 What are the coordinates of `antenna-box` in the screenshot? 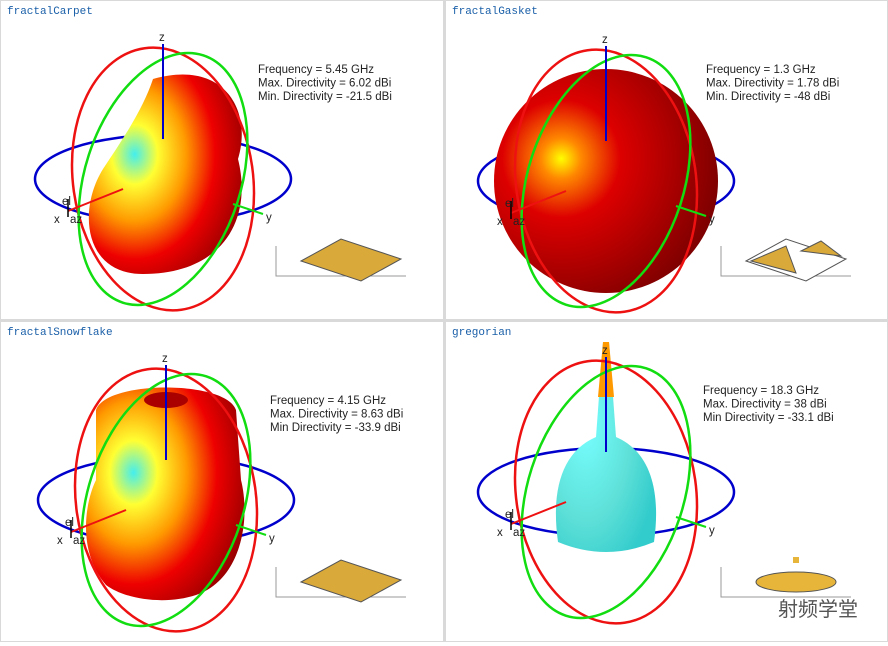 It's located at (785, 582).